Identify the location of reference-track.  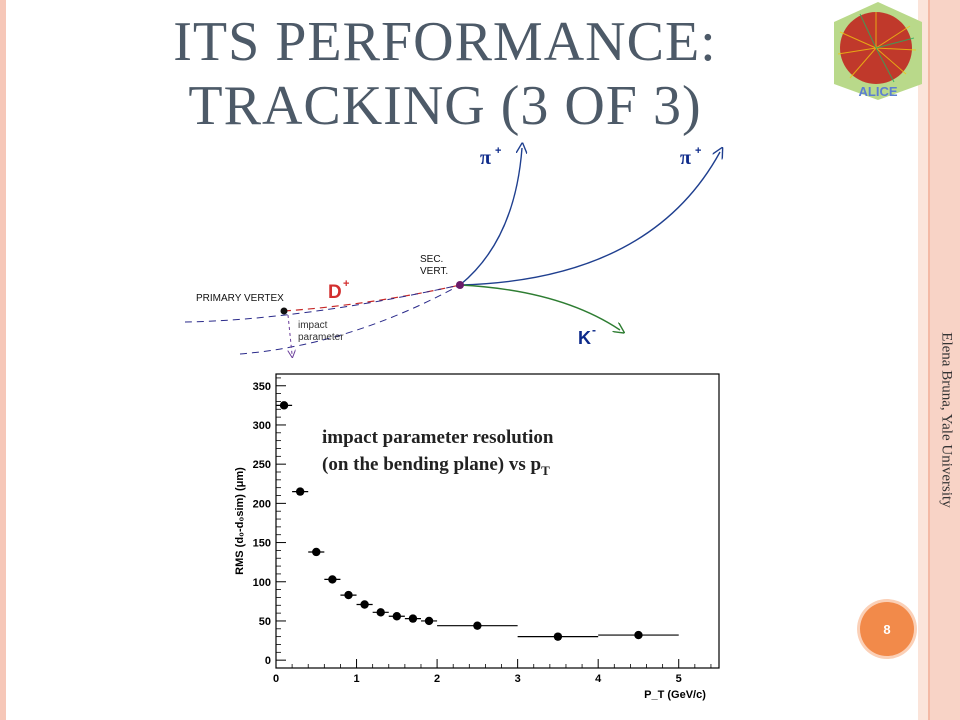
(322, 303).